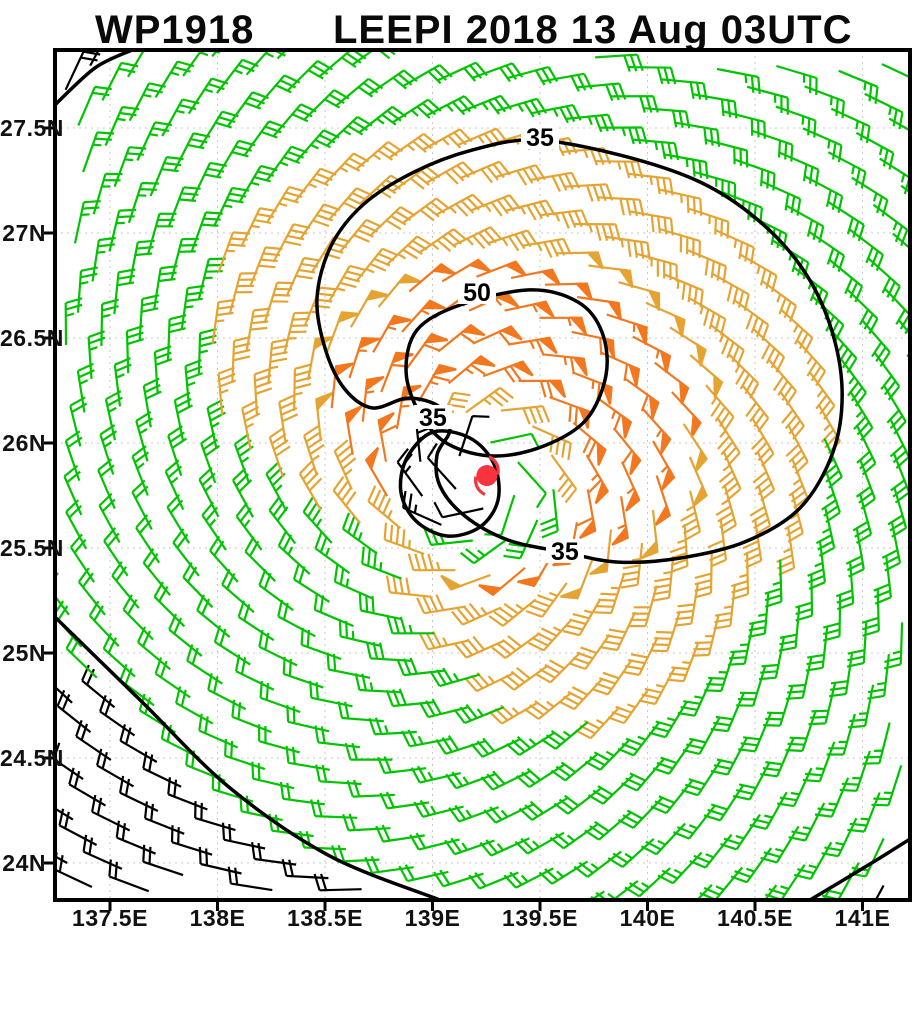 This screenshot has height=1014, width=918. What do you see at coordinates (486, 475) in the screenshot?
I see `storm-center-symbol` at bounding box center [486, 475].